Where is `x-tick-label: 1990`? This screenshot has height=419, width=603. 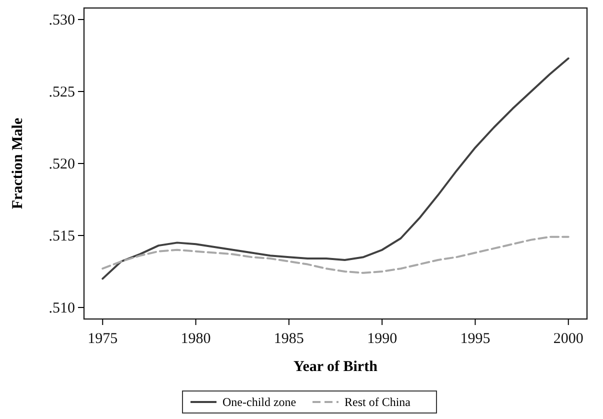 x-tick-label: 1990 is located at coordinates (382, 339).